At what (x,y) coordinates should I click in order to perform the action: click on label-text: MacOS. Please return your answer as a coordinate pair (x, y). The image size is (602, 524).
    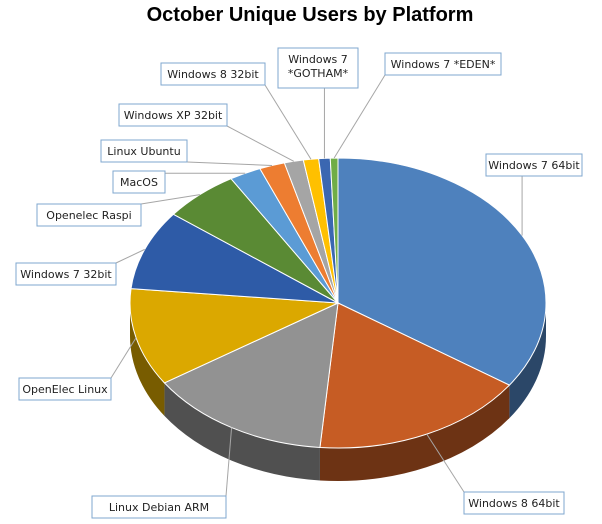
    Looking at the image, I should click on (139, 182).